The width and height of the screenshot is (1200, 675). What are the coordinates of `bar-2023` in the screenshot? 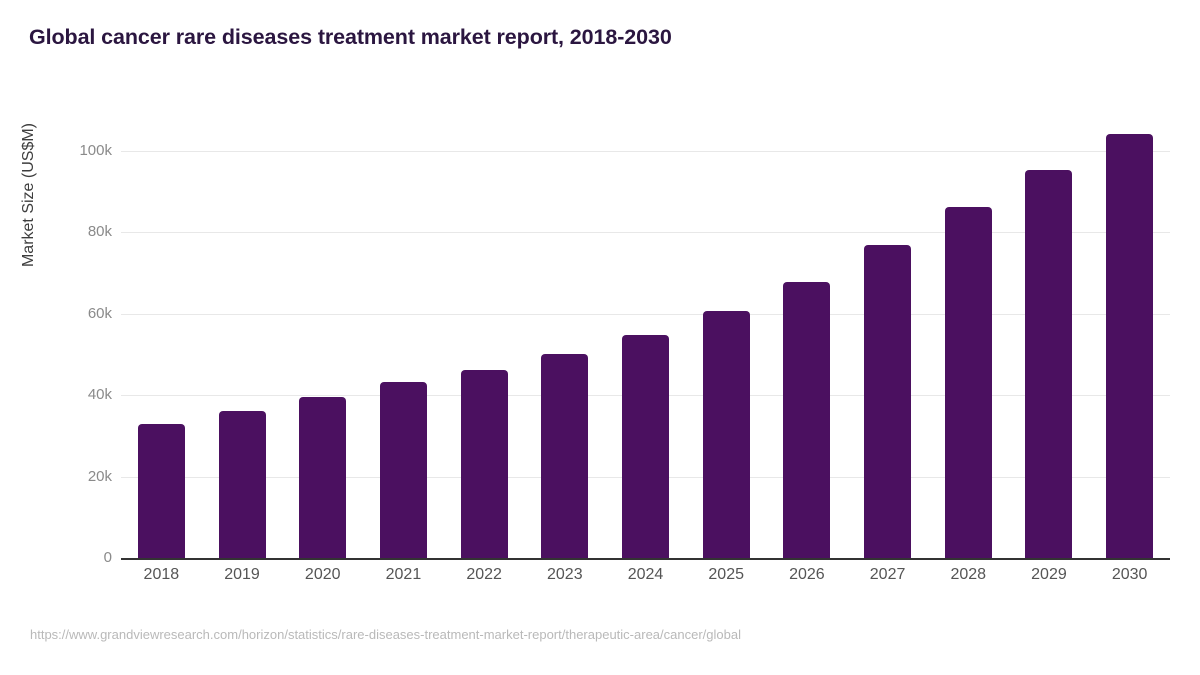 It's located at (565, 456).